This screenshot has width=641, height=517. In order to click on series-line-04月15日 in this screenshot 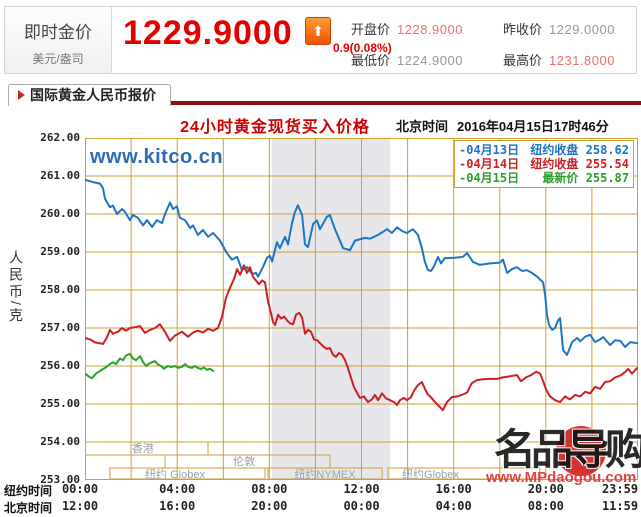, I will do `click(150, 366)`.